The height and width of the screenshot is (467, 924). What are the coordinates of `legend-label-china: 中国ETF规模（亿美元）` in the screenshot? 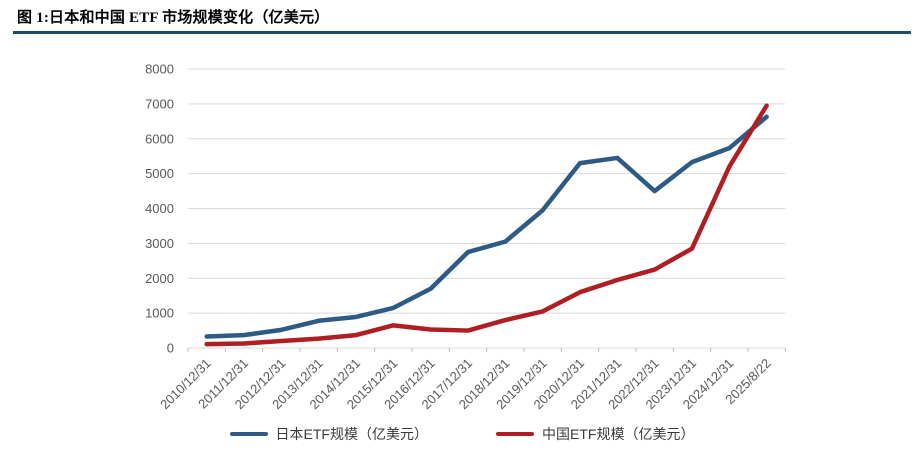 It's located at (618, 434).